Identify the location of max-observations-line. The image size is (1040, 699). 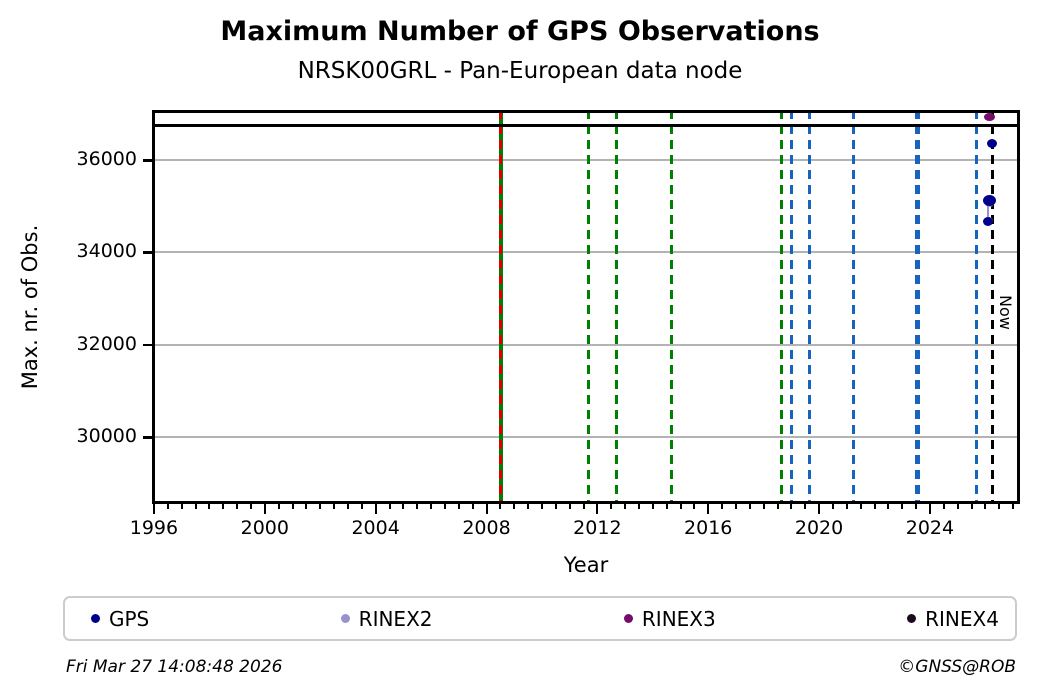
(586, 125).